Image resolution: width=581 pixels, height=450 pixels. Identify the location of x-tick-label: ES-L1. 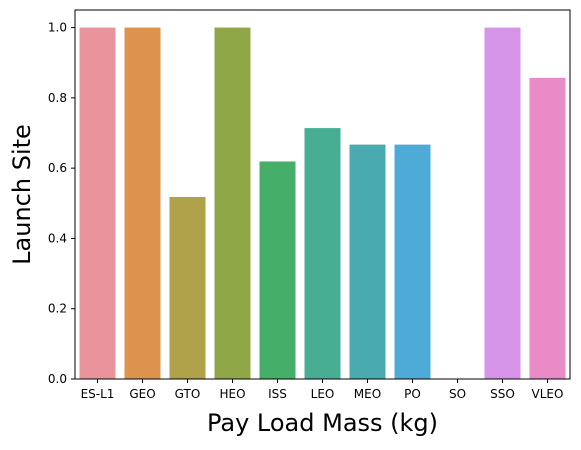
(98, 394).